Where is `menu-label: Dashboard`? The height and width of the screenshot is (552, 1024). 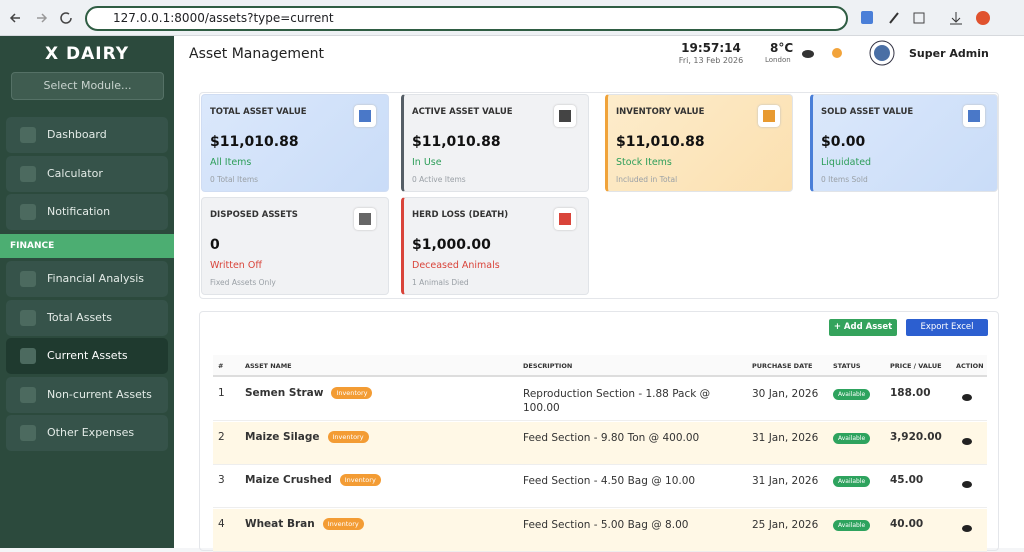 menu-label: Dashboard is located at coordinates (77, 134).